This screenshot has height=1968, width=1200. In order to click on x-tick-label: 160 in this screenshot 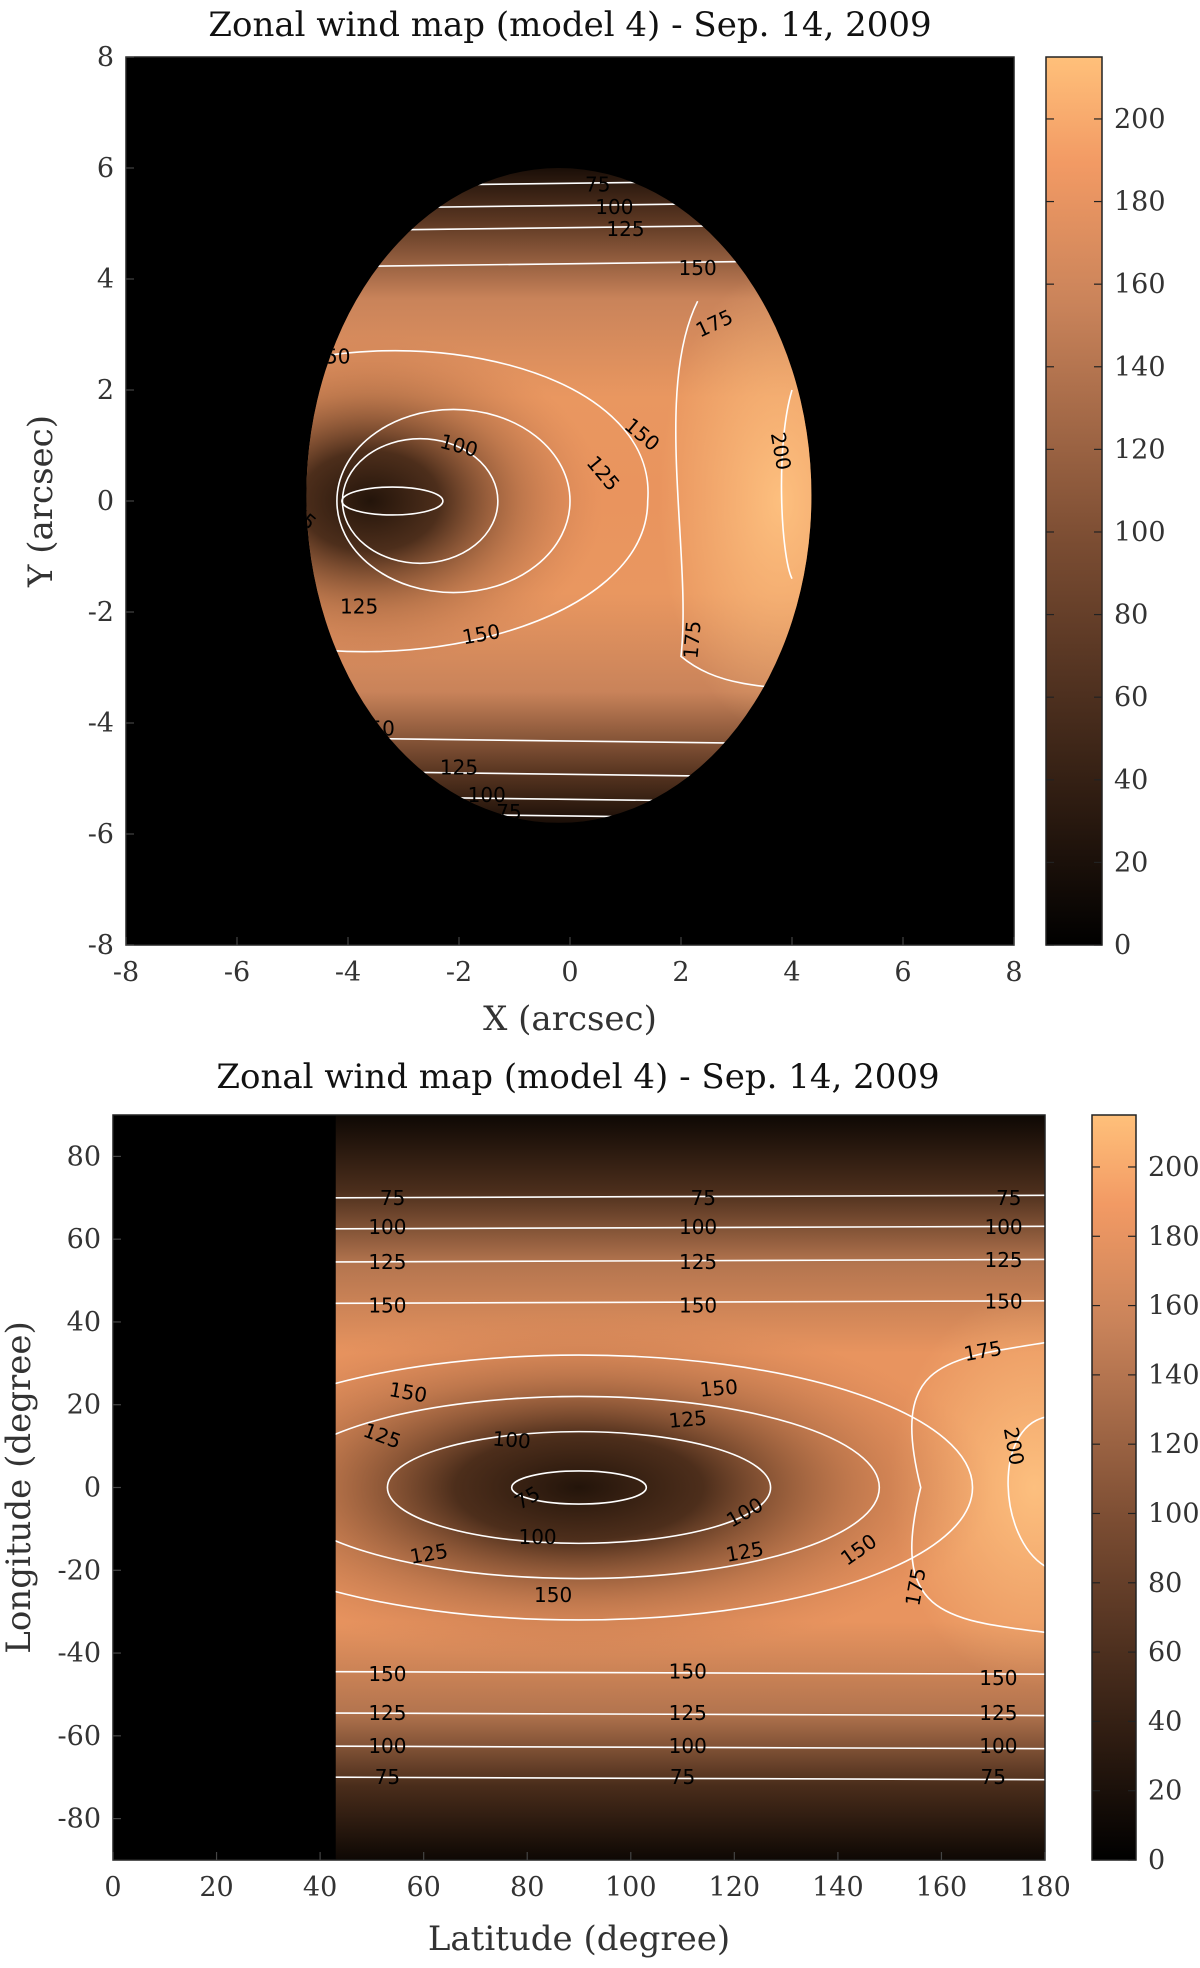, I will do `click(942, 1887)`.